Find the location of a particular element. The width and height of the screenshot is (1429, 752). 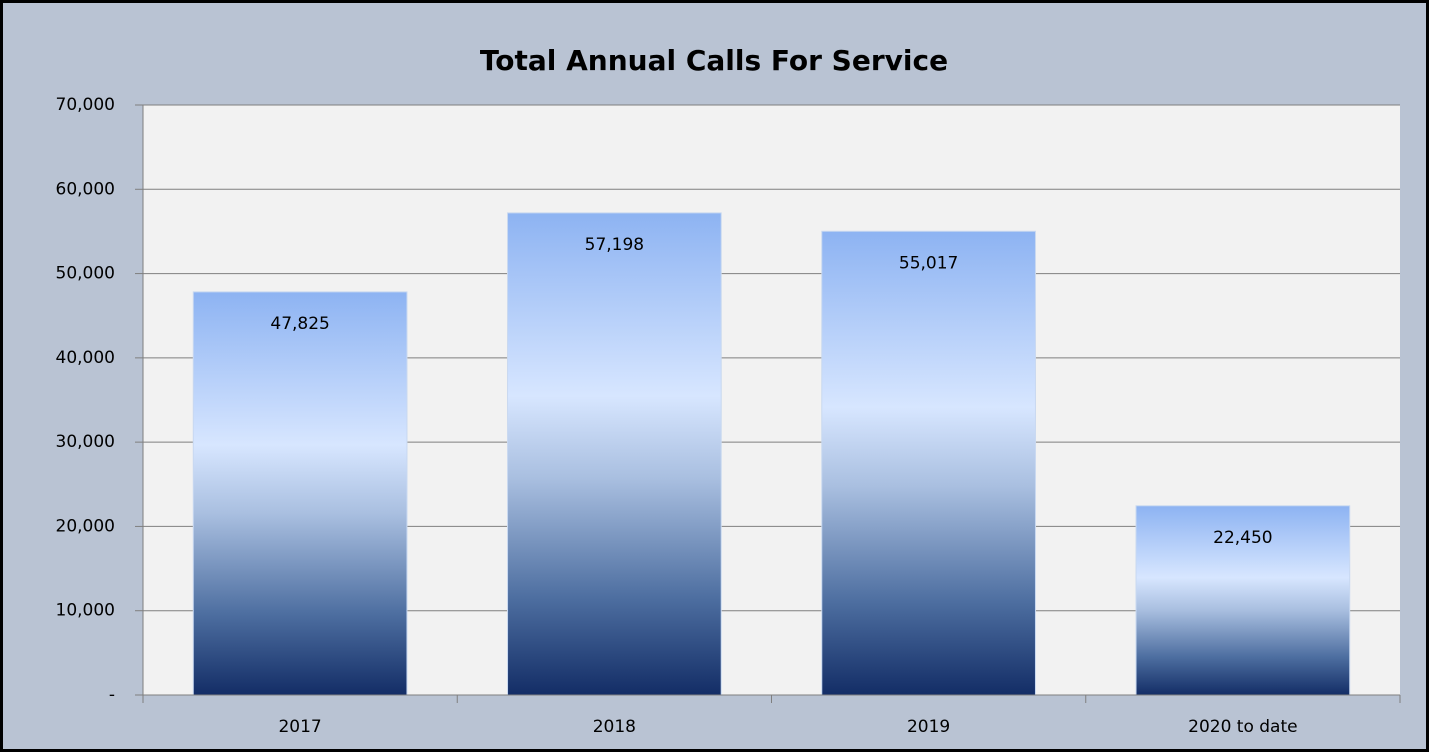

y-tick-label: - is located at coordinates (112, 695).